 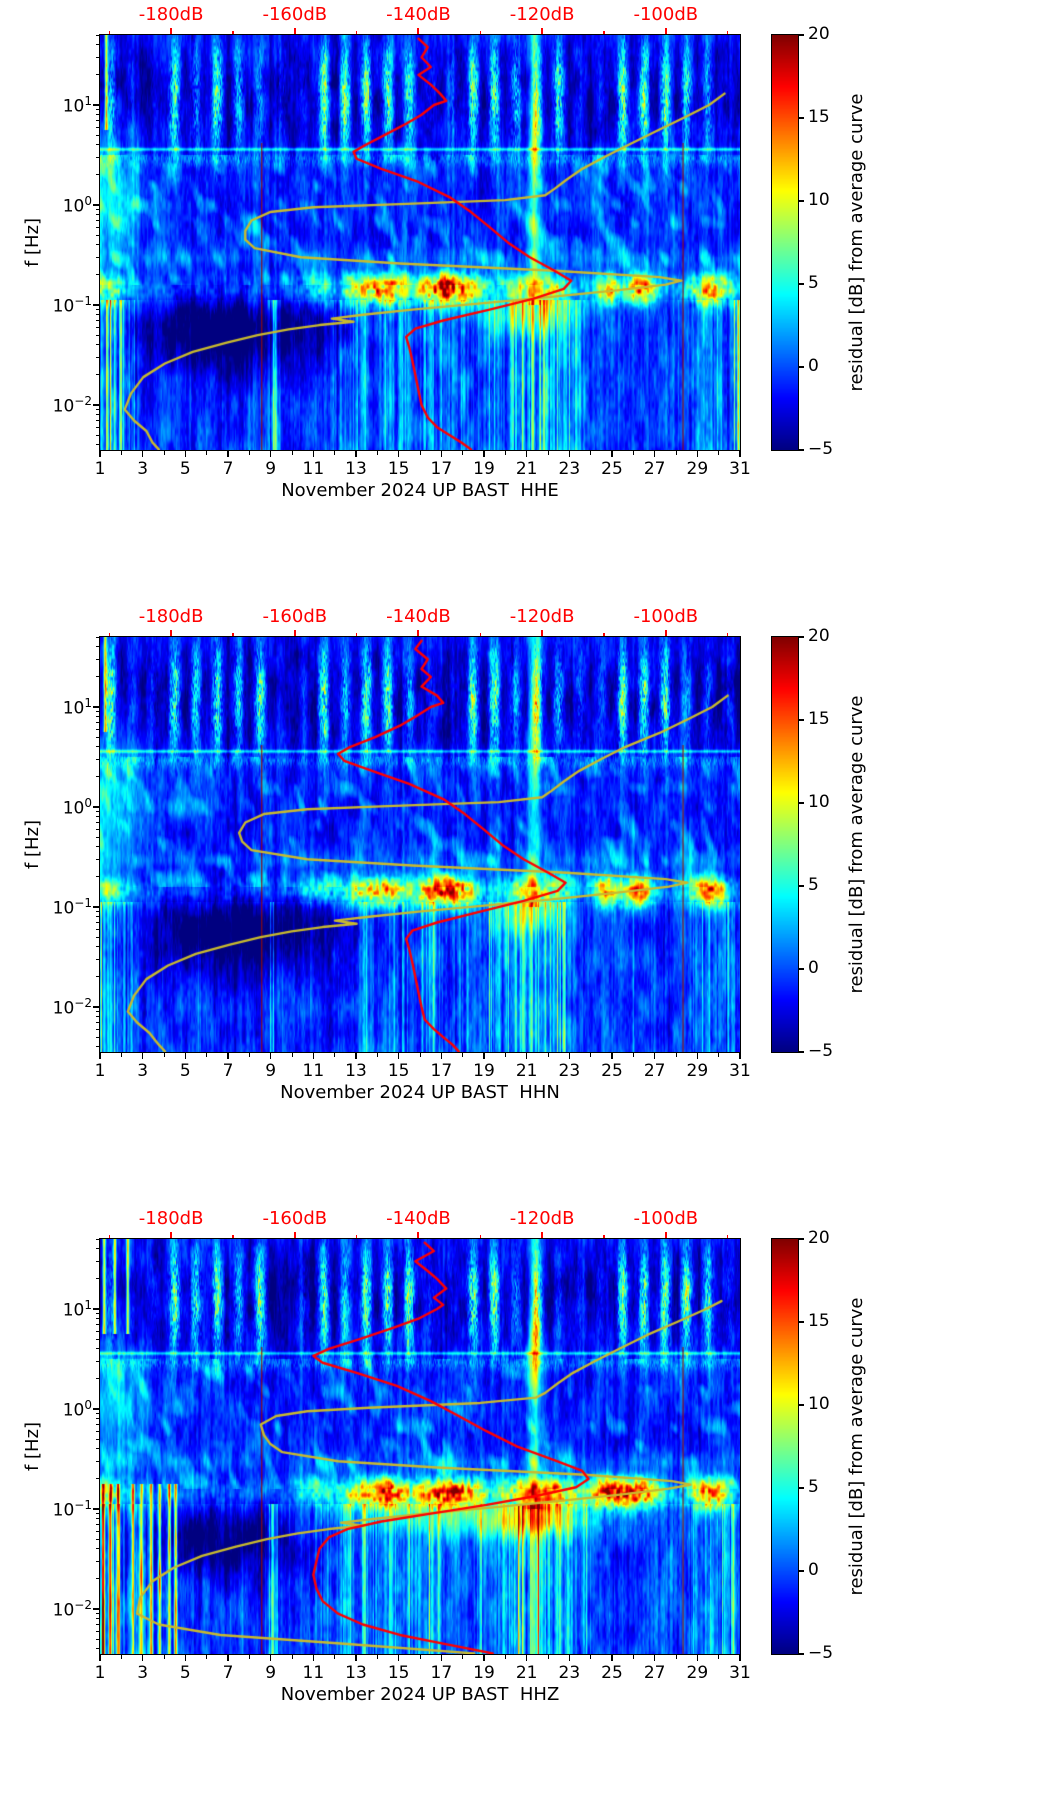 I want to click on x-axis-tick-label: 25, so click(x=612, y=1673).